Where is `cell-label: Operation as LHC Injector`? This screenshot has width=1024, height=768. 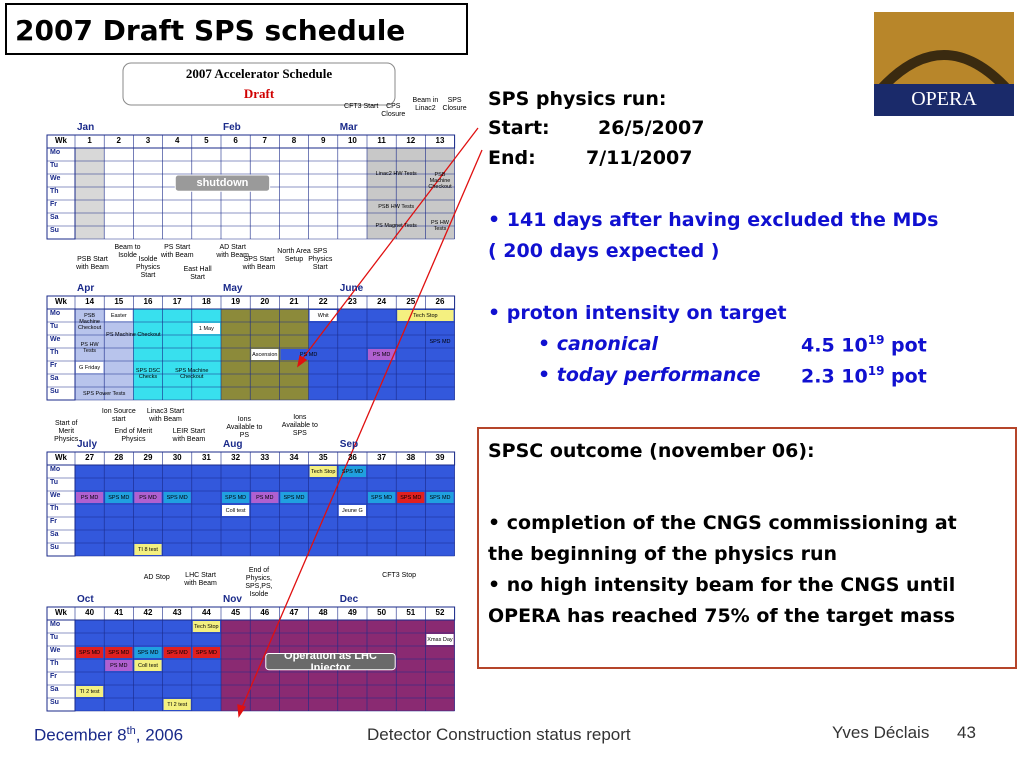 cell-label: Operation as LHC Injector is located at coordinates (330, 661).